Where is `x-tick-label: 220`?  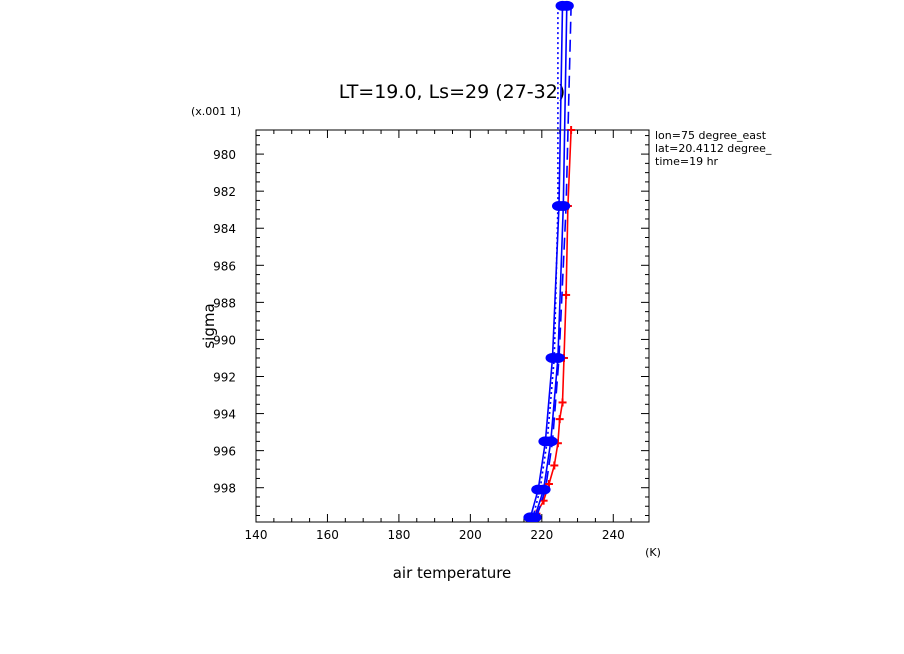
x-tick-label: 220 is located at coordinates (541, 535).